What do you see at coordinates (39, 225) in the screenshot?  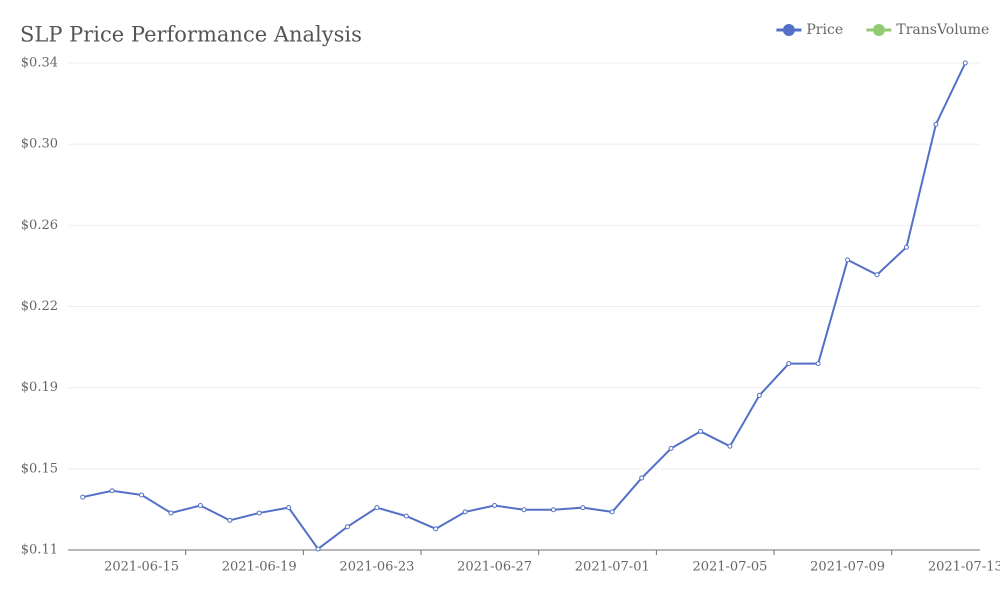 I see `y-tick-label: $0.26` at bounding box center [39, 225].